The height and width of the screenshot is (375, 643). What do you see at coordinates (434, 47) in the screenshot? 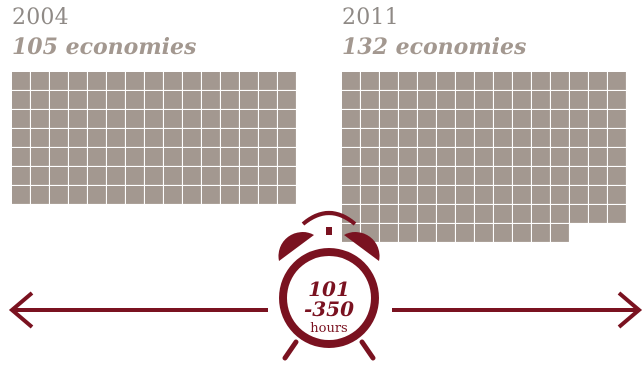
I see `economies-2011-label: 132 economies` at bounding box center [434, 47].